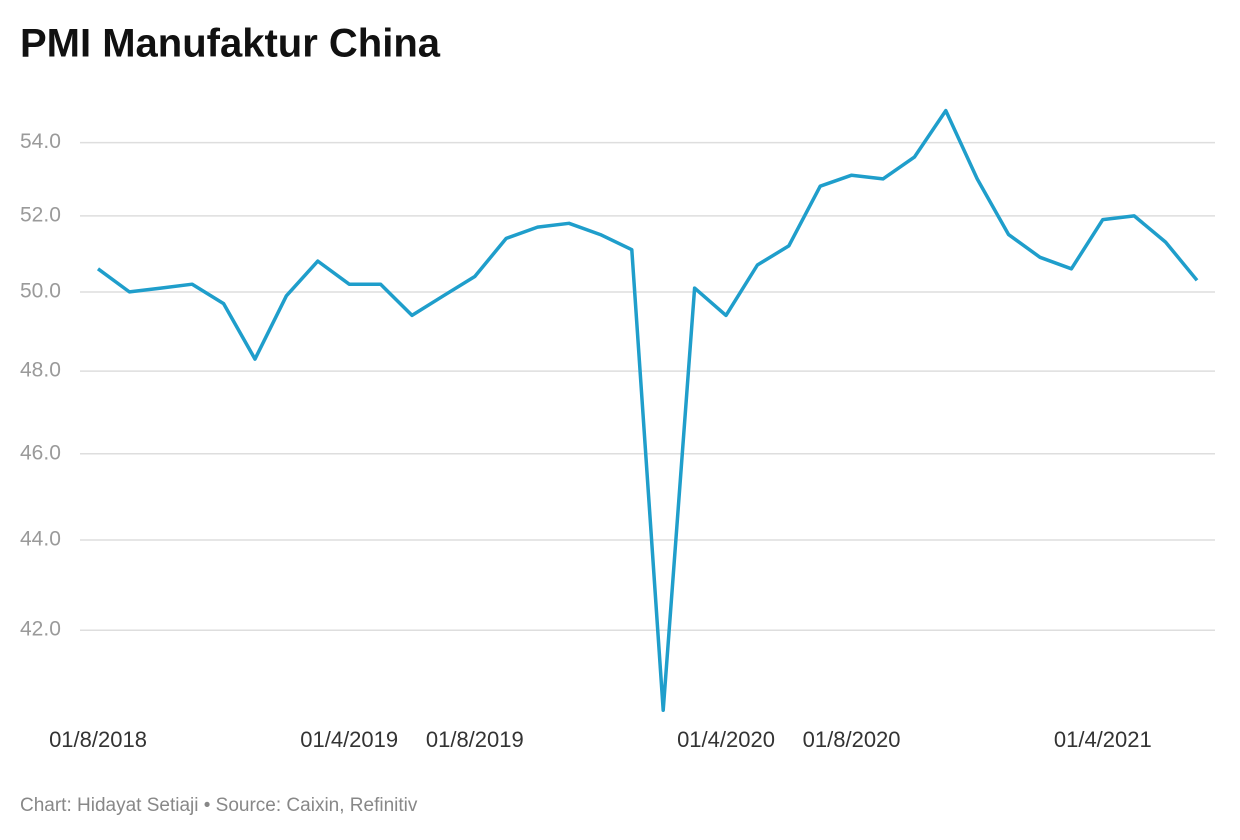  I want to click on x-tick-label: 01/4/2020, so click(726, 739).